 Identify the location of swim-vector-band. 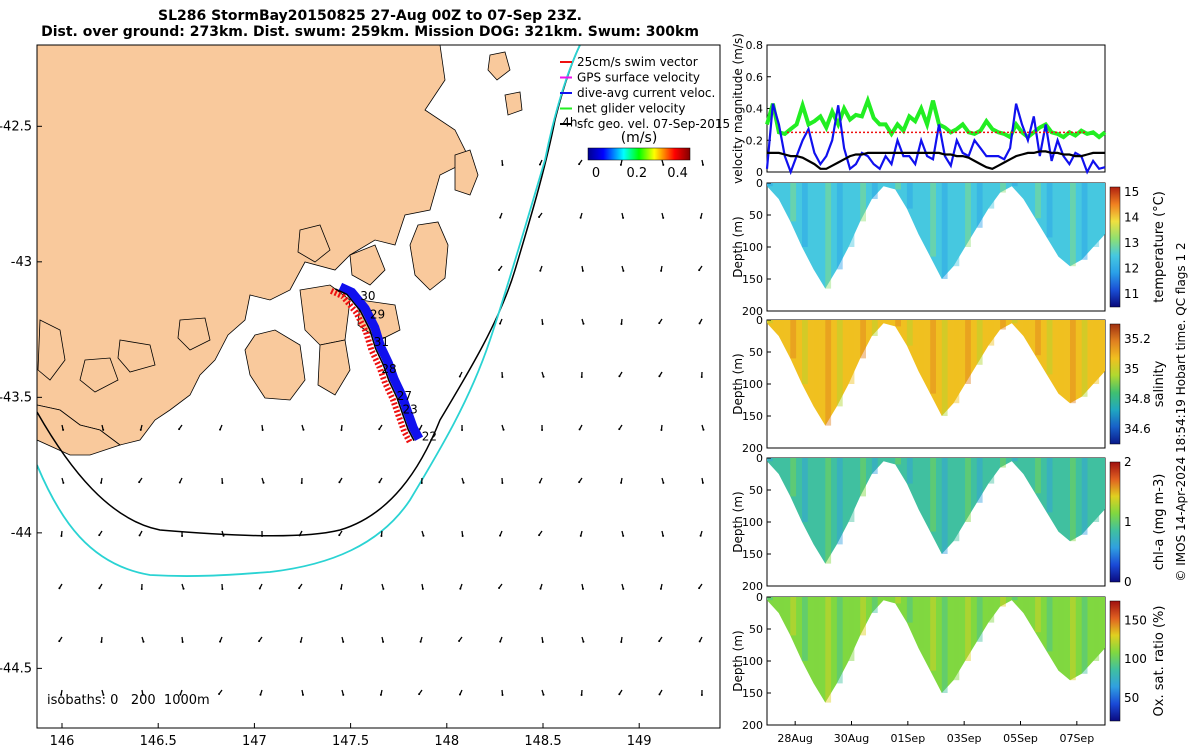
(371, 366).